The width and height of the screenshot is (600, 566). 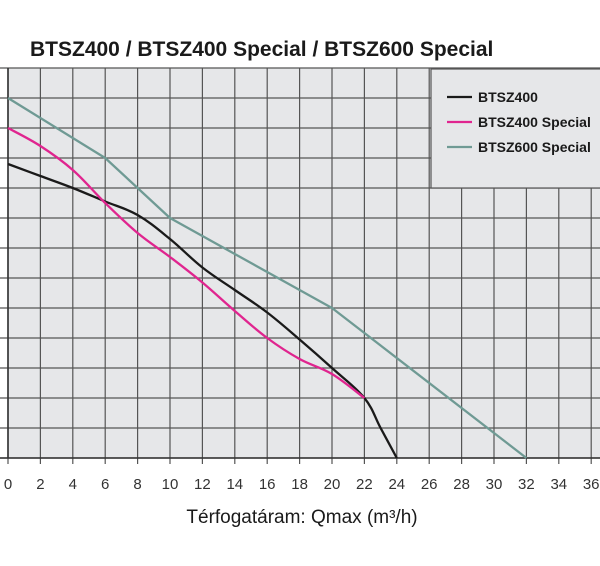 What do you see at coordinates (8, 484) in the screenshot?
I see `x-tick-label: 0` at bounding box center [8, 484].